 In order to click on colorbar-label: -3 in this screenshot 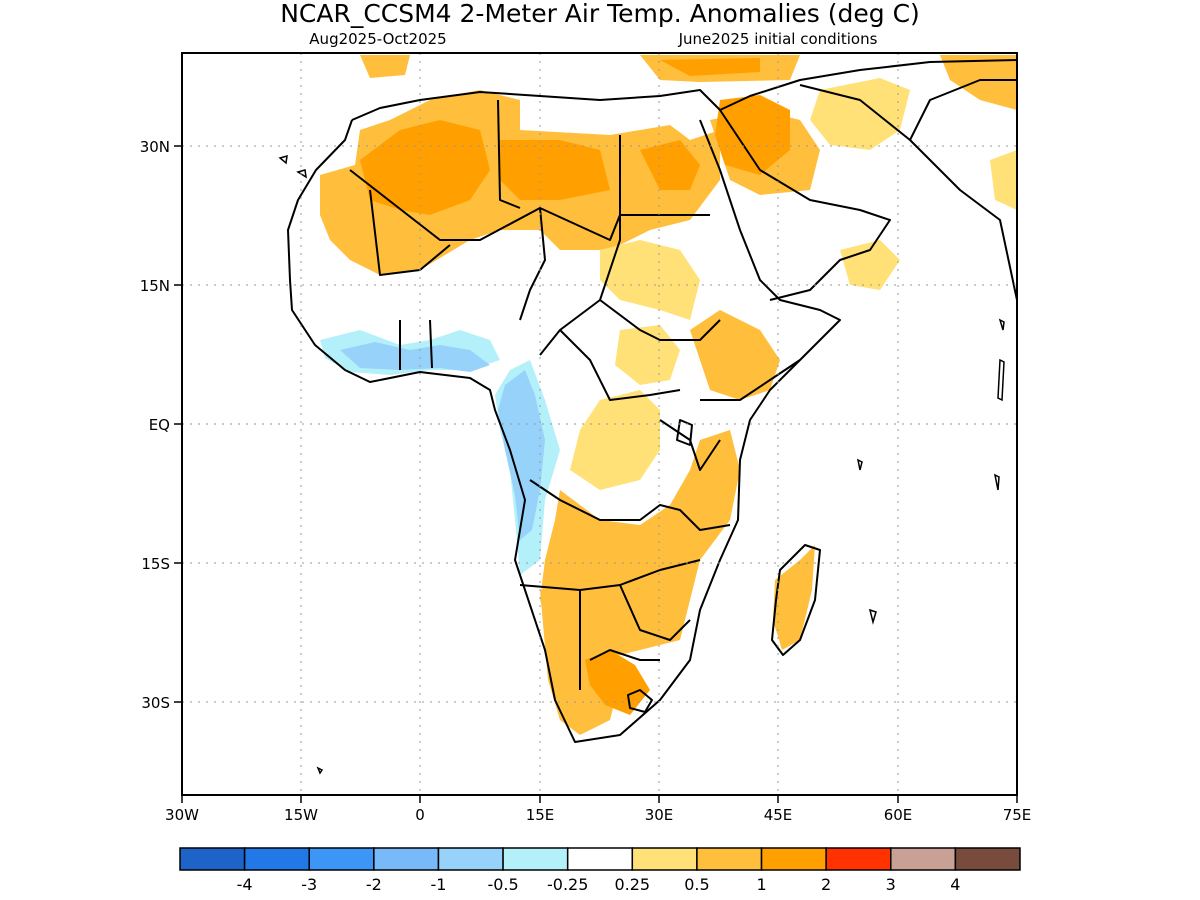, I will do `click(309, 884)`.